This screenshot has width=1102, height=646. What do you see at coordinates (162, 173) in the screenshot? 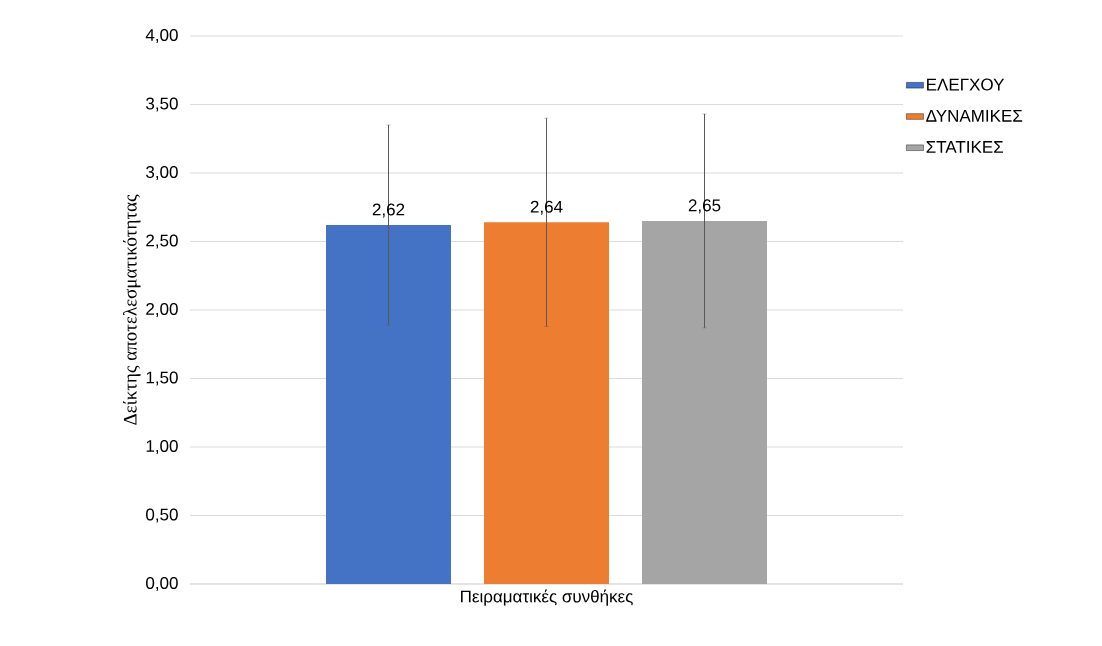
I see `y-tick-label: 3,00` at bounding box center [162, 173].